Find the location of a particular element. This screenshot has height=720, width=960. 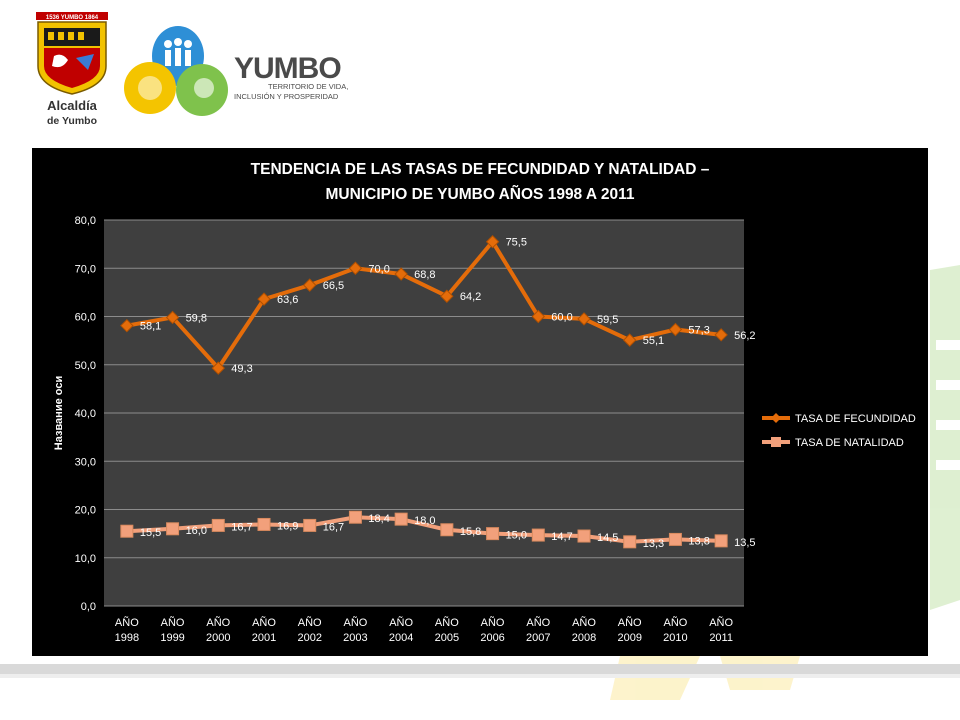

y-tick-label: 80,0 is located at coordinates (85, 221).